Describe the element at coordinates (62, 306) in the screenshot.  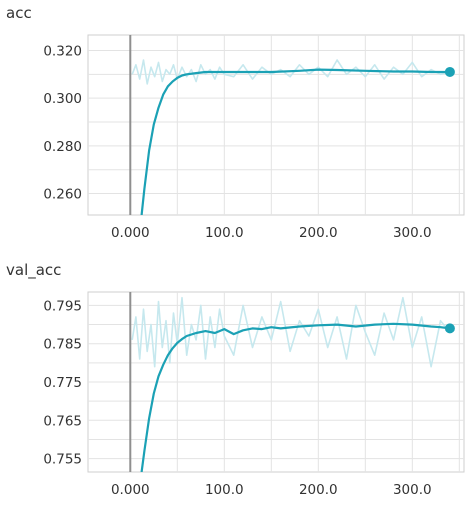
I see `y-tick-label: 0.795` at that location.